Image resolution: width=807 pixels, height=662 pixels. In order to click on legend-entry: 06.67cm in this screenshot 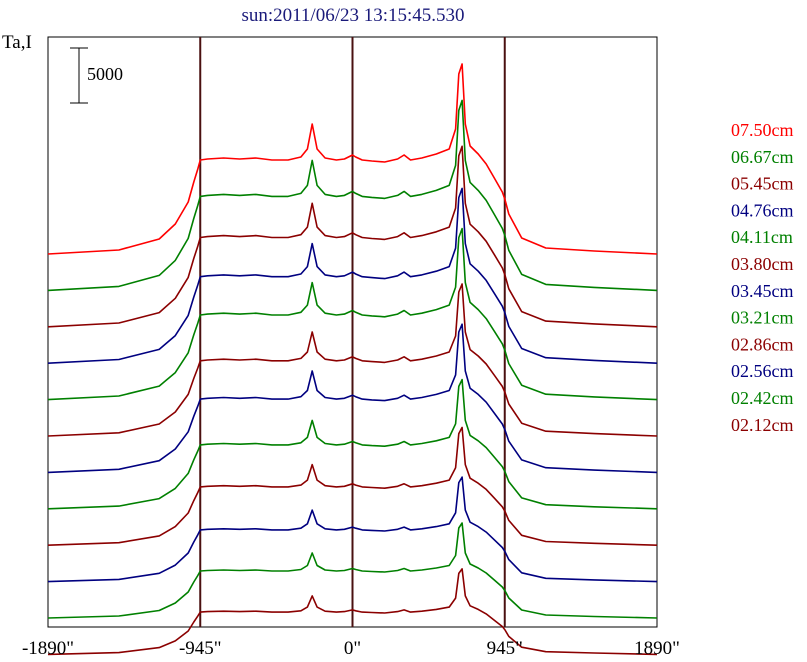, I will do `click(762, 157)`.